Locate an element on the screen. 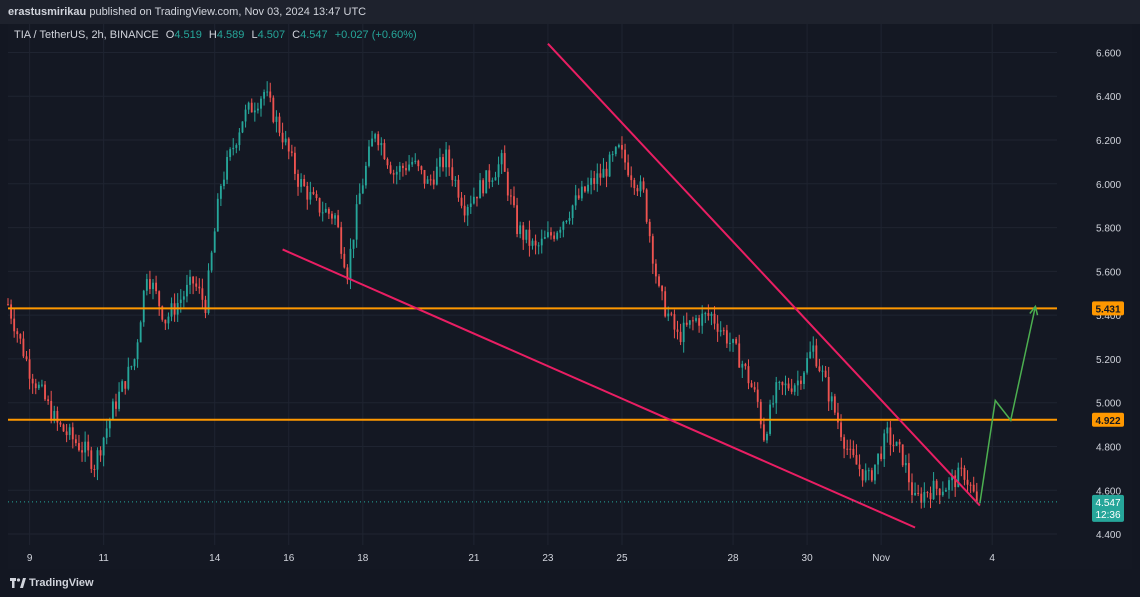  author-name: erastusmirikau is located at coordinates (47, 12).